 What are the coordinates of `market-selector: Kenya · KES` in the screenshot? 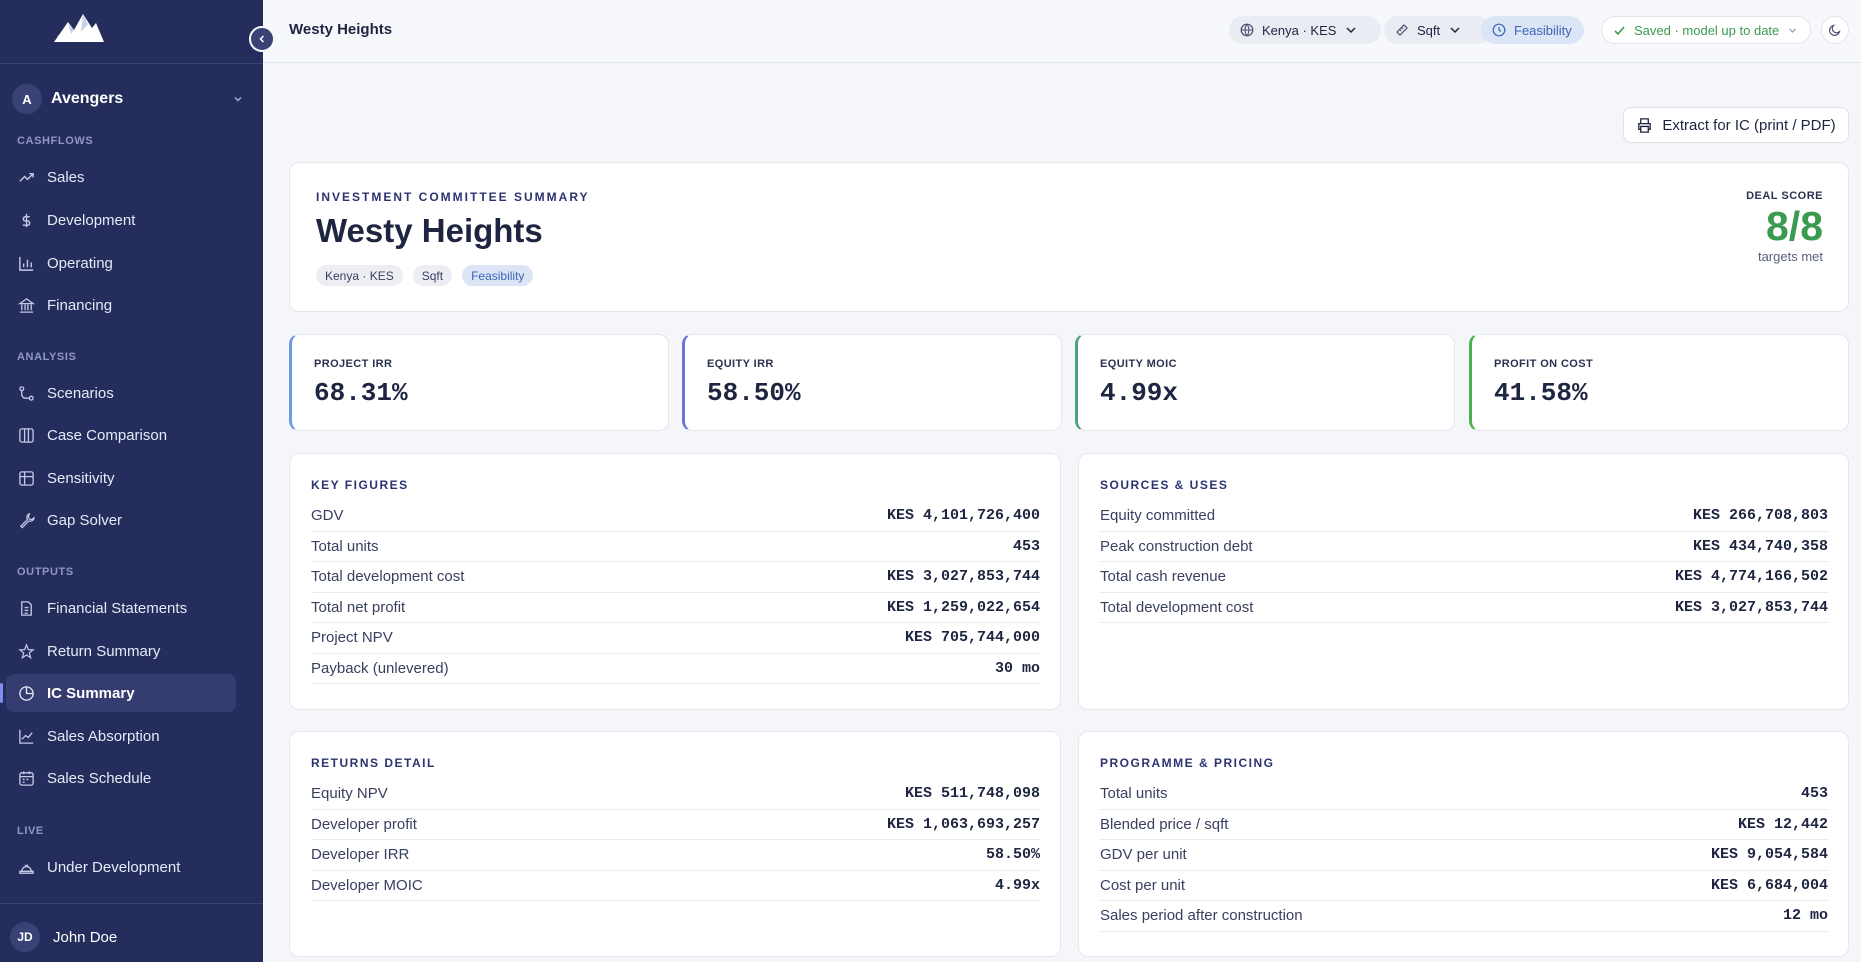 It's located at (1305, 30).